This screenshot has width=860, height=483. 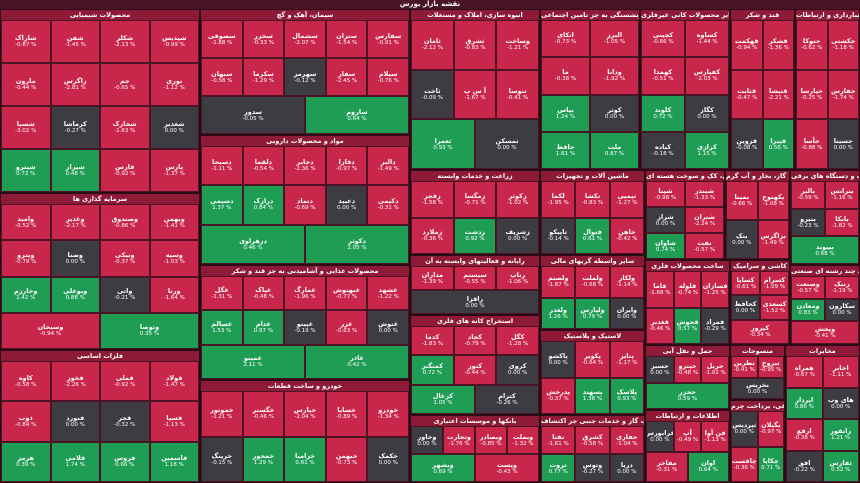 I want to click on stock-tile: غشهد -1.22 %, so click(x=388, y=293).